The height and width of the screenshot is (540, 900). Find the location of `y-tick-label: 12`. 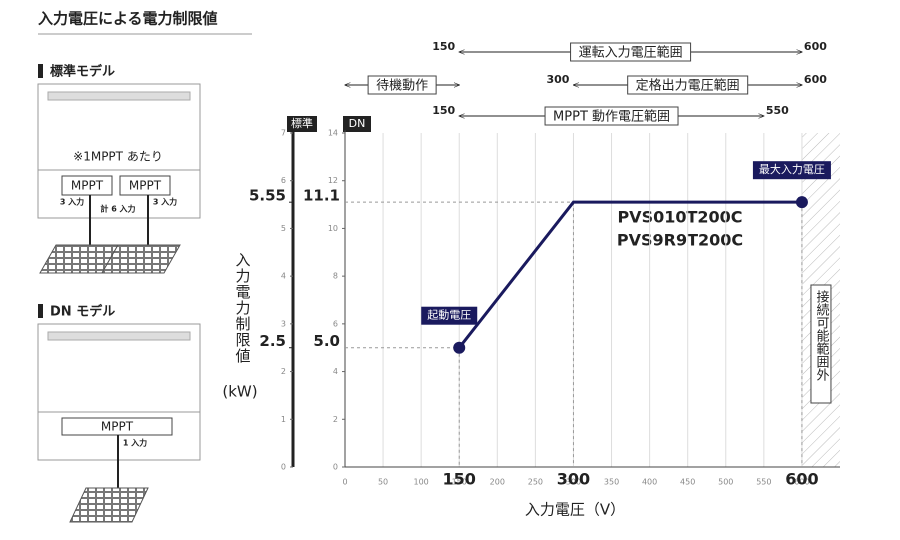

y-tick-label: 12 is located at coordinates (333, 180).